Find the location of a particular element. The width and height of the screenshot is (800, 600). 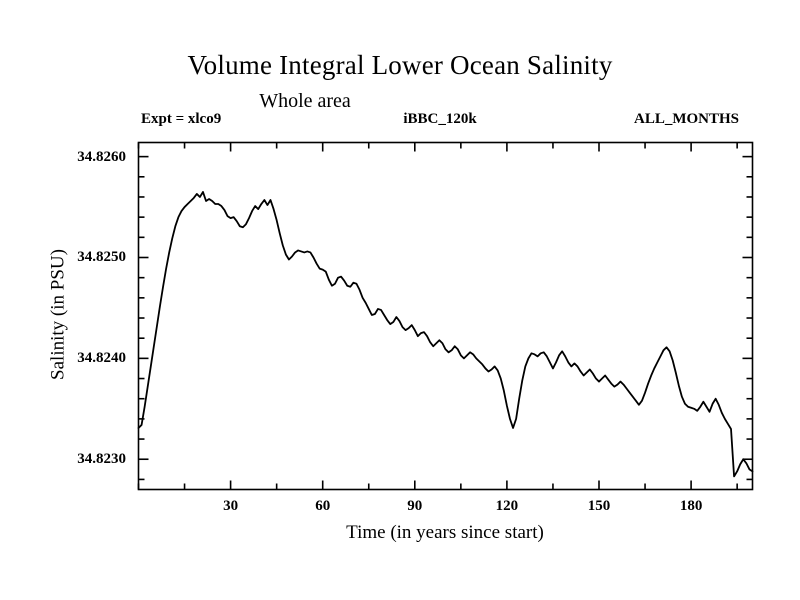

annotation-experiment: Expt = xlco9 is located at coordinates (181, 119).